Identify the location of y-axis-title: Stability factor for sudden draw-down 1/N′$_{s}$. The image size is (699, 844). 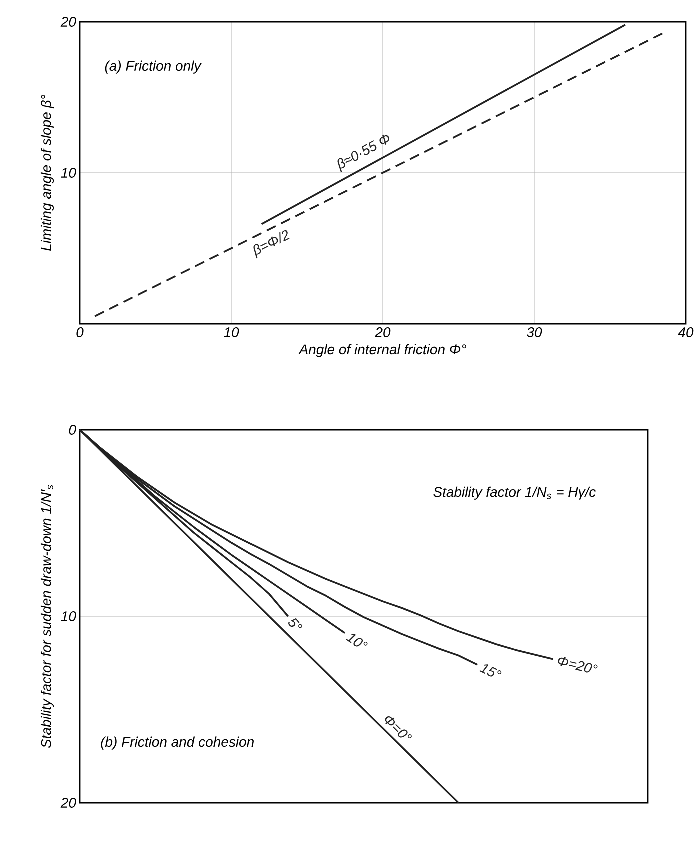
(47, 616).